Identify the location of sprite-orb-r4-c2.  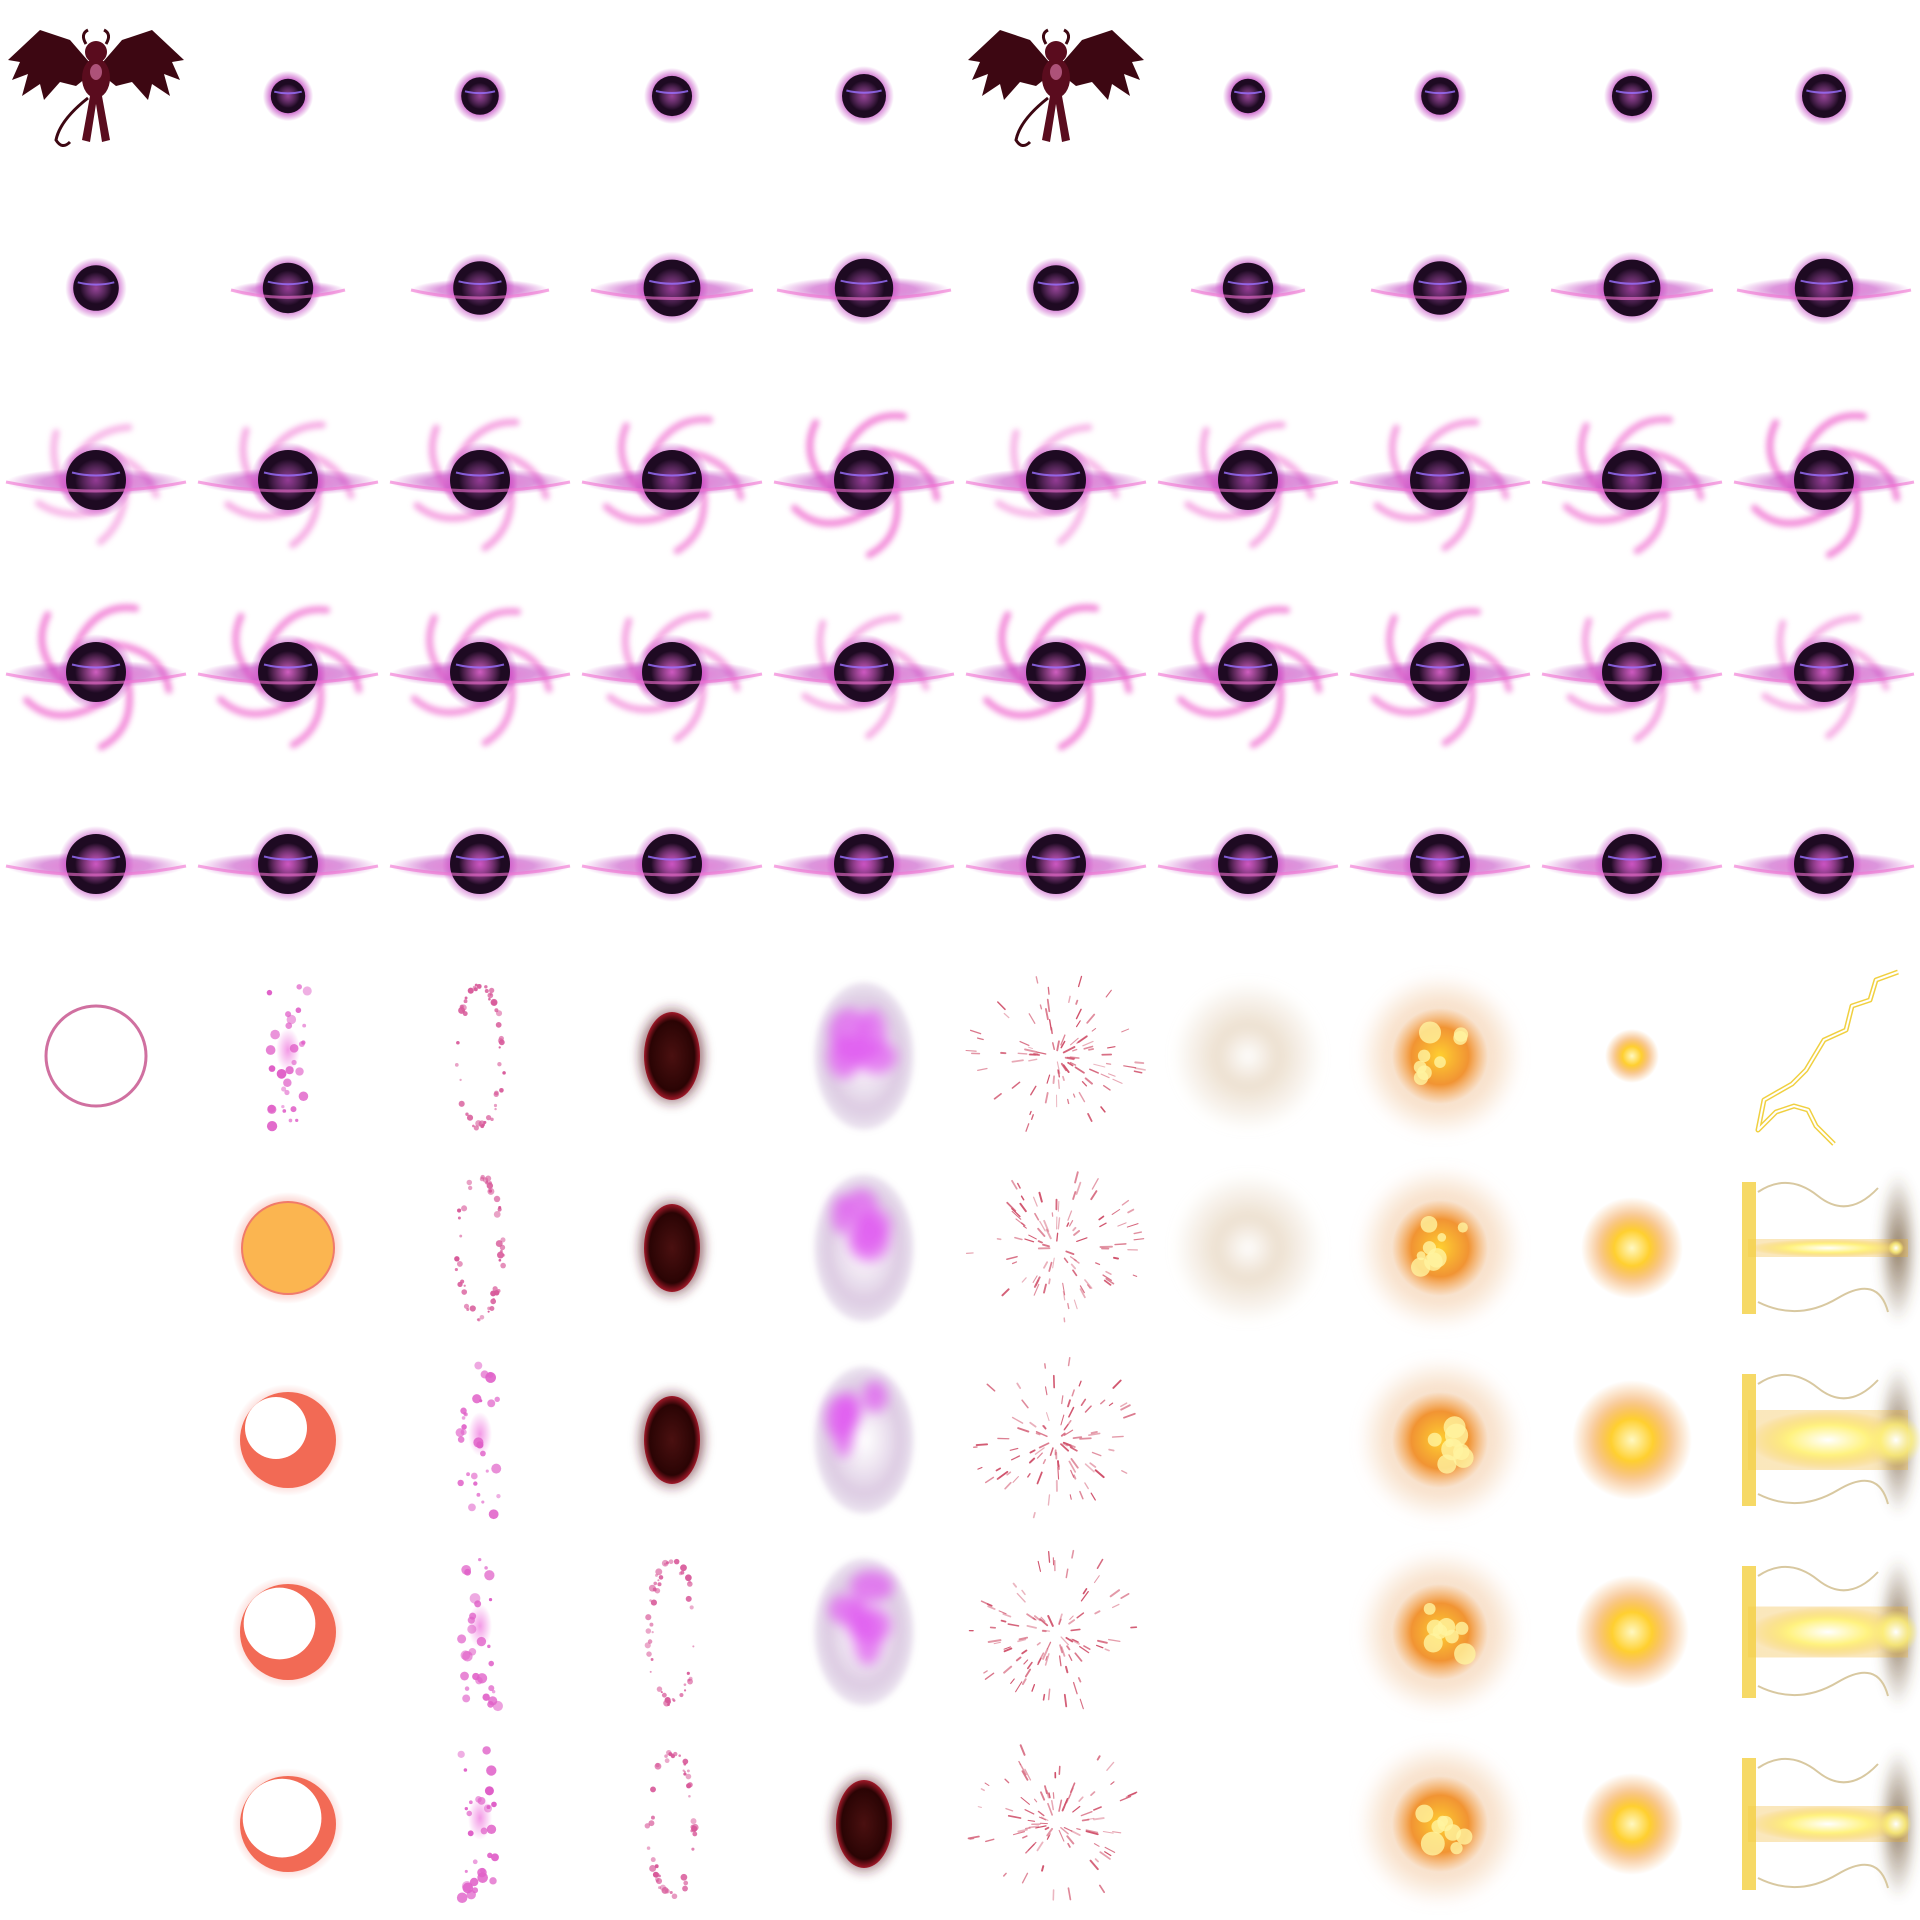
(480, 864).